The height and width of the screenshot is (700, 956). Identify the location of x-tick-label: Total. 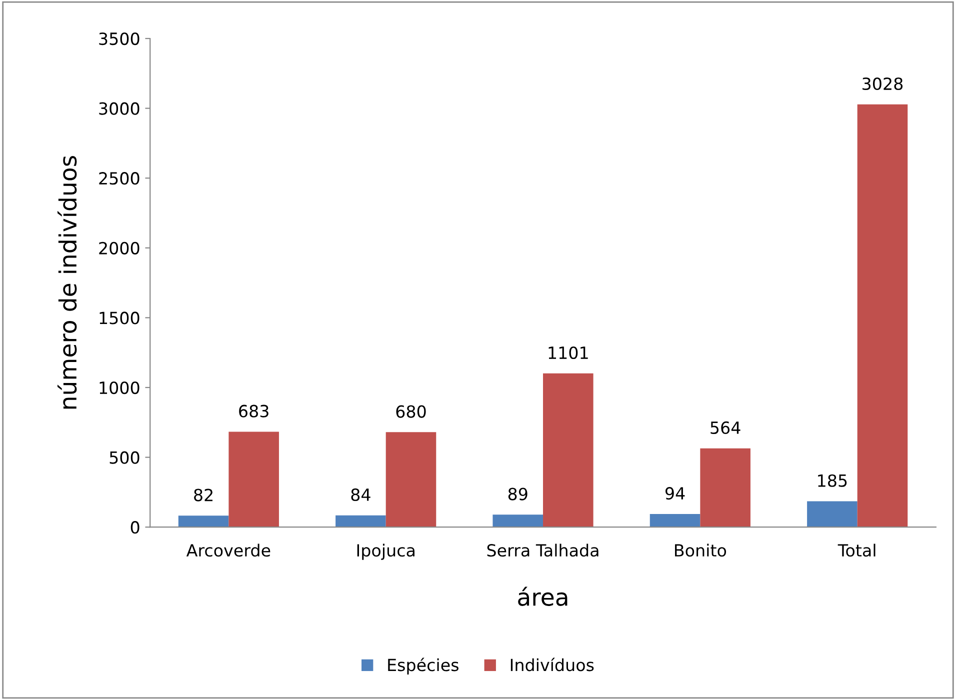
(857, 550).